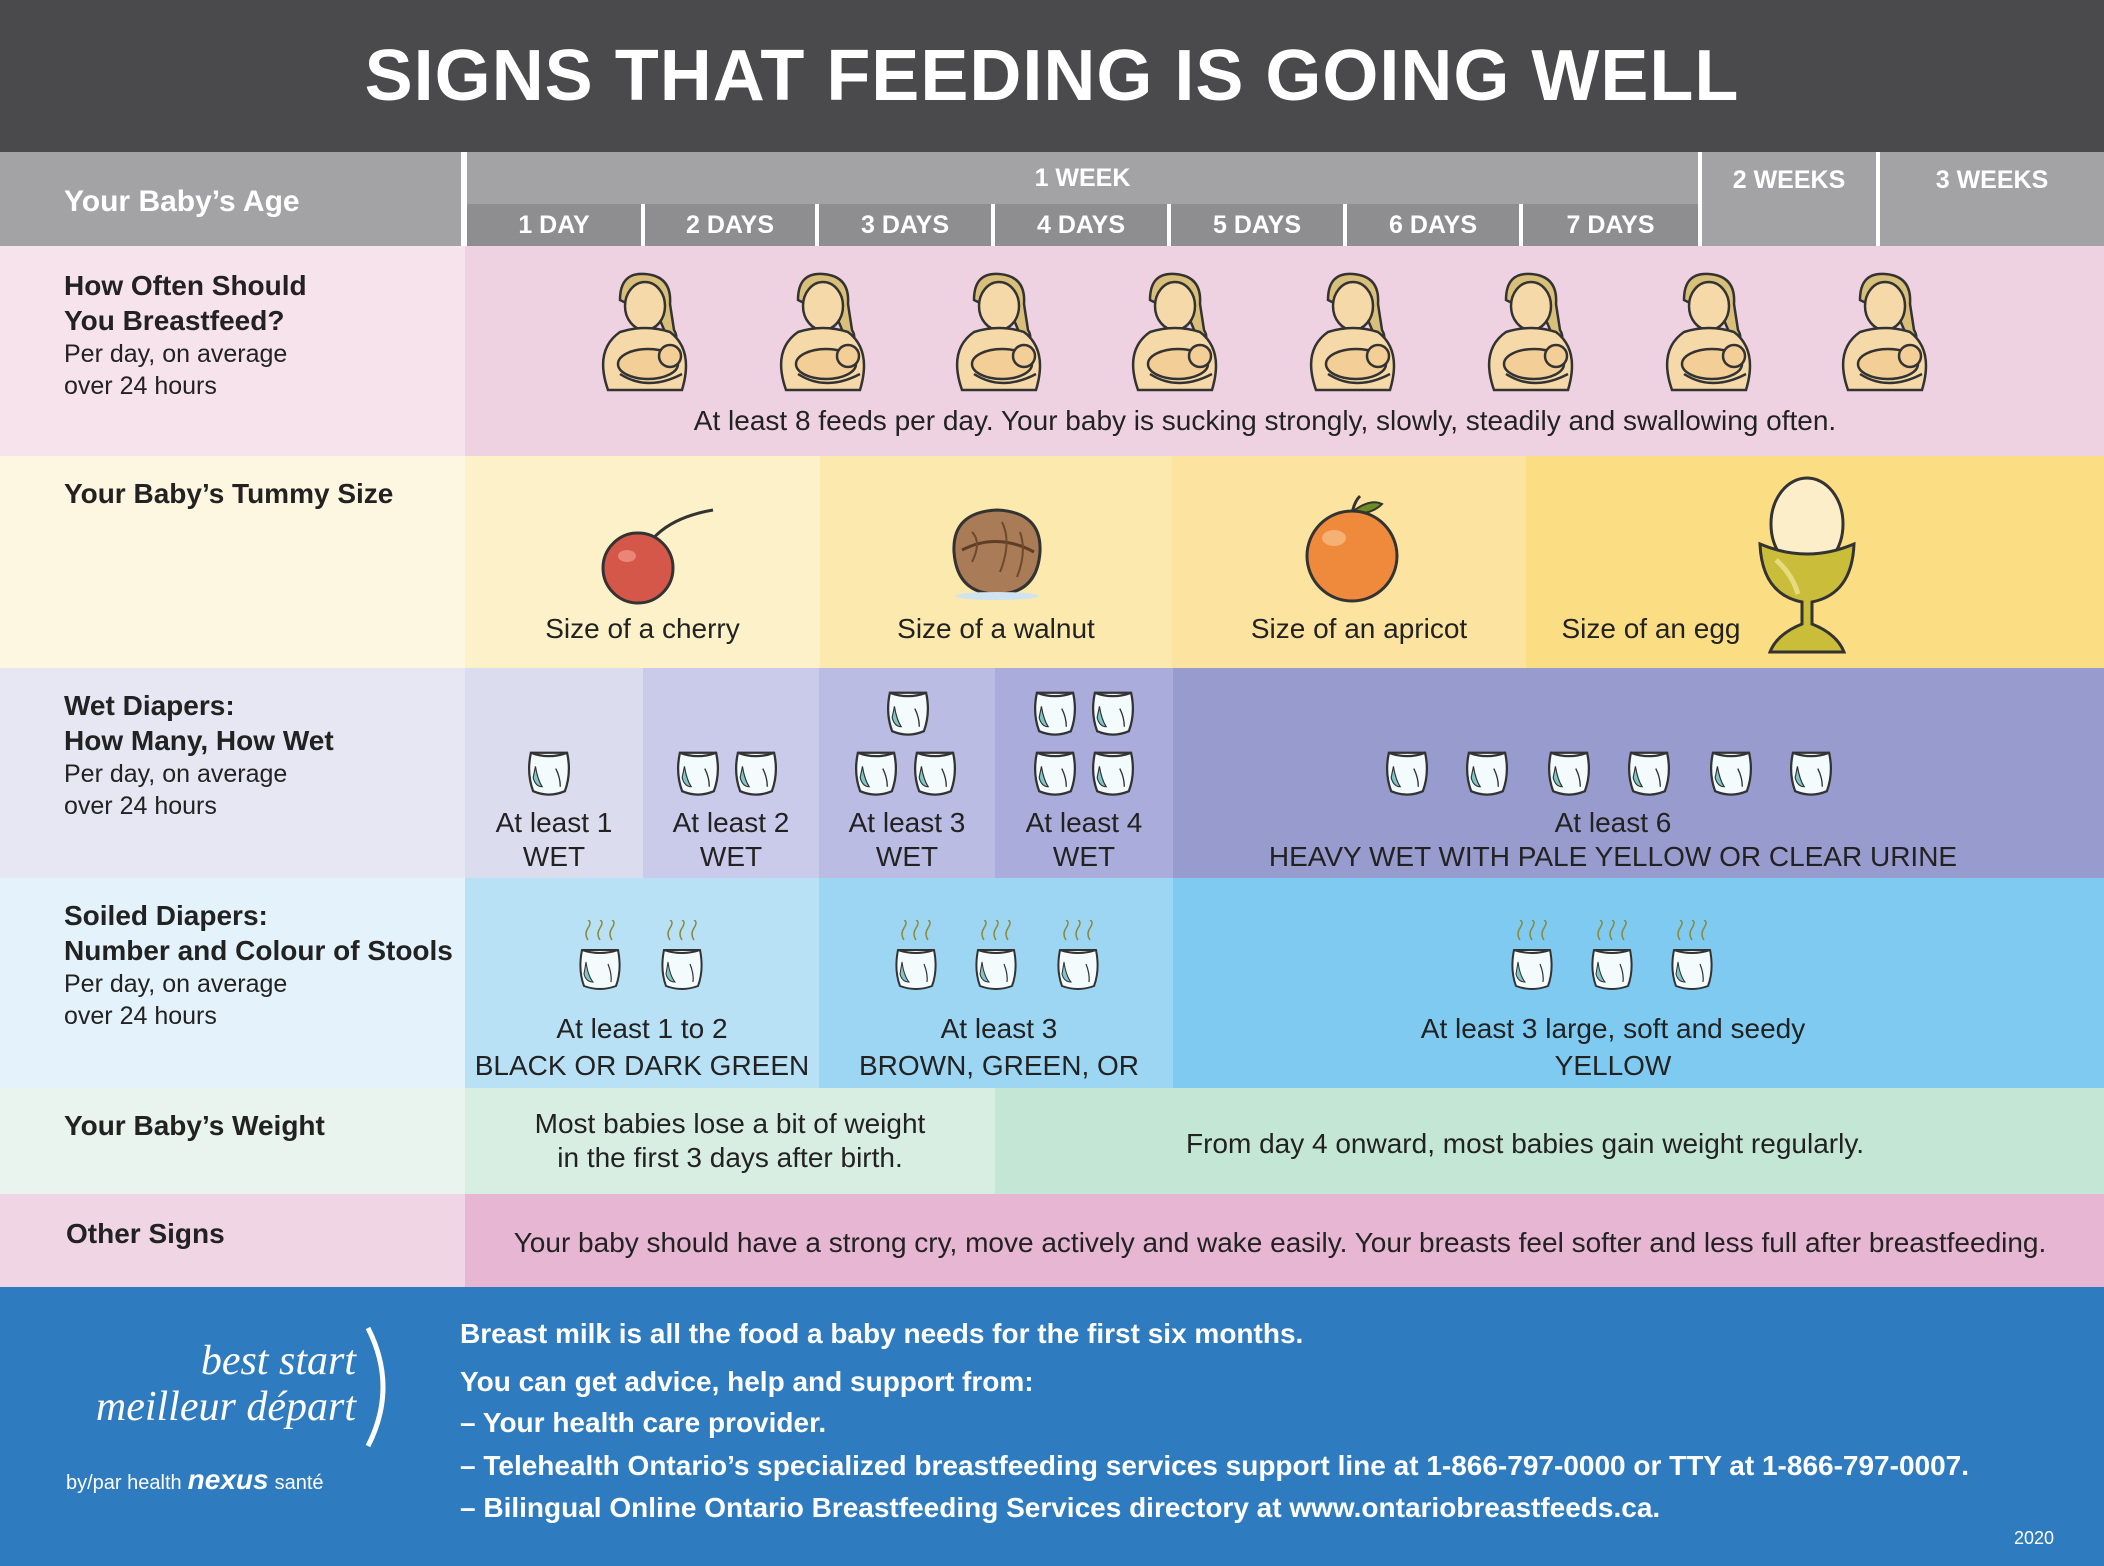  Describe the element at coordinates (905, 225) in the screenshot. I see `day-3-header: 3 DAYS` at that location.